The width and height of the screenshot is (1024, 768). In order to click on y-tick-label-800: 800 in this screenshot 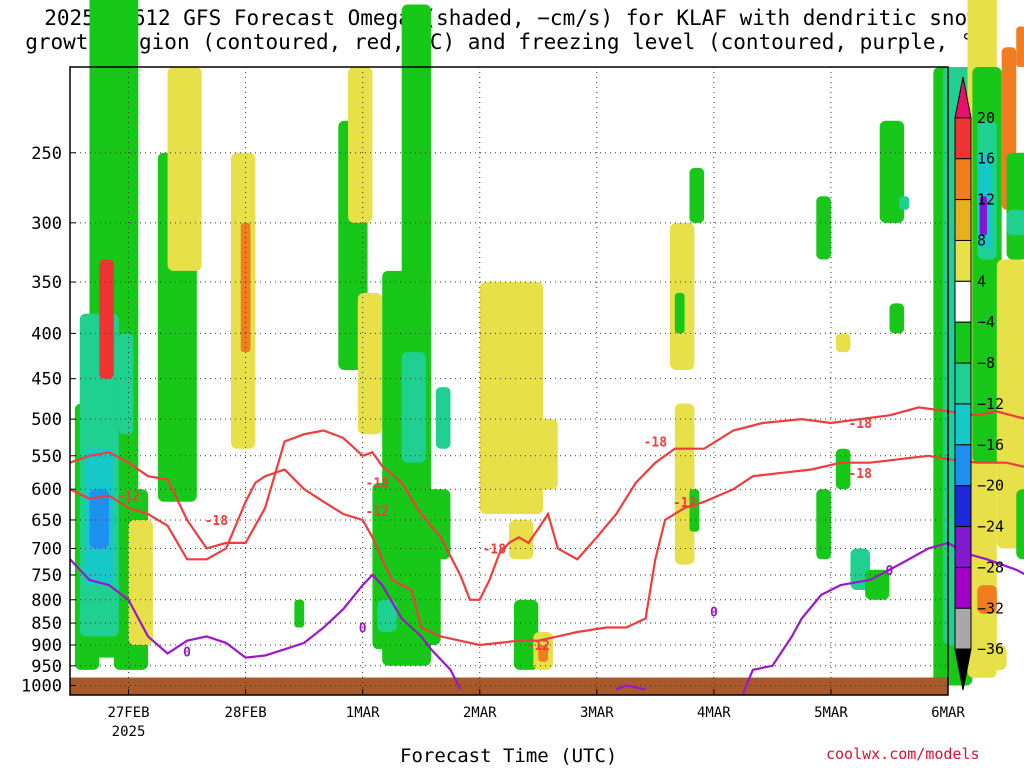, I will do `click(46, 601)`.